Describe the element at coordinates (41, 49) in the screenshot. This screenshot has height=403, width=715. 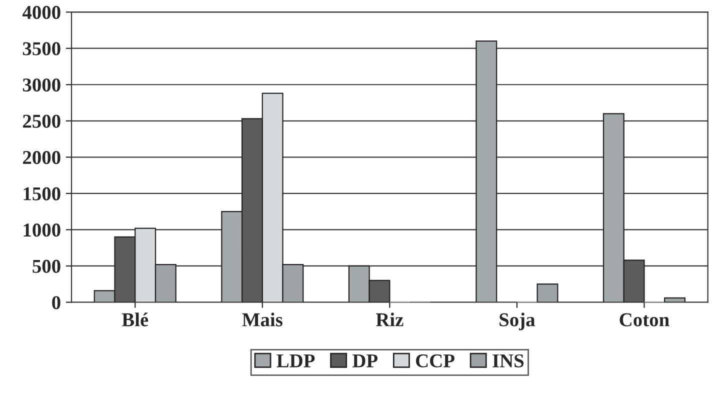
I see `y-tick-label: 3500` at that location.